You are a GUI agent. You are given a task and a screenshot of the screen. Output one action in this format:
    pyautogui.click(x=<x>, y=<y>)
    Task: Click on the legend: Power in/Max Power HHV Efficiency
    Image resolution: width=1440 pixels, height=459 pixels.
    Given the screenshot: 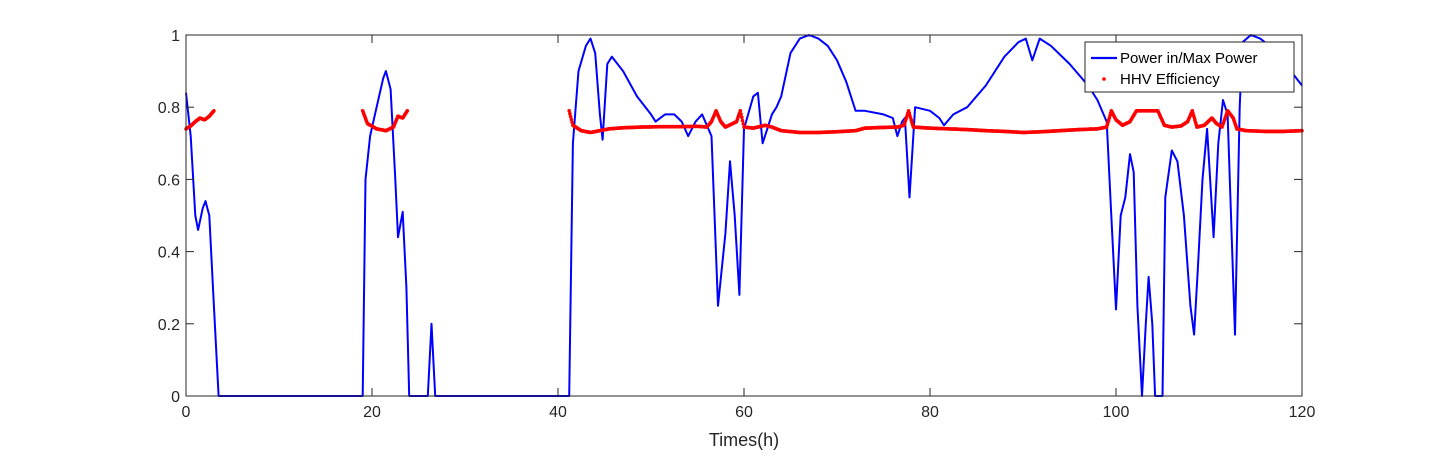 What is the action you would take?
    pyautogui.click(x=1189, y=67)
    